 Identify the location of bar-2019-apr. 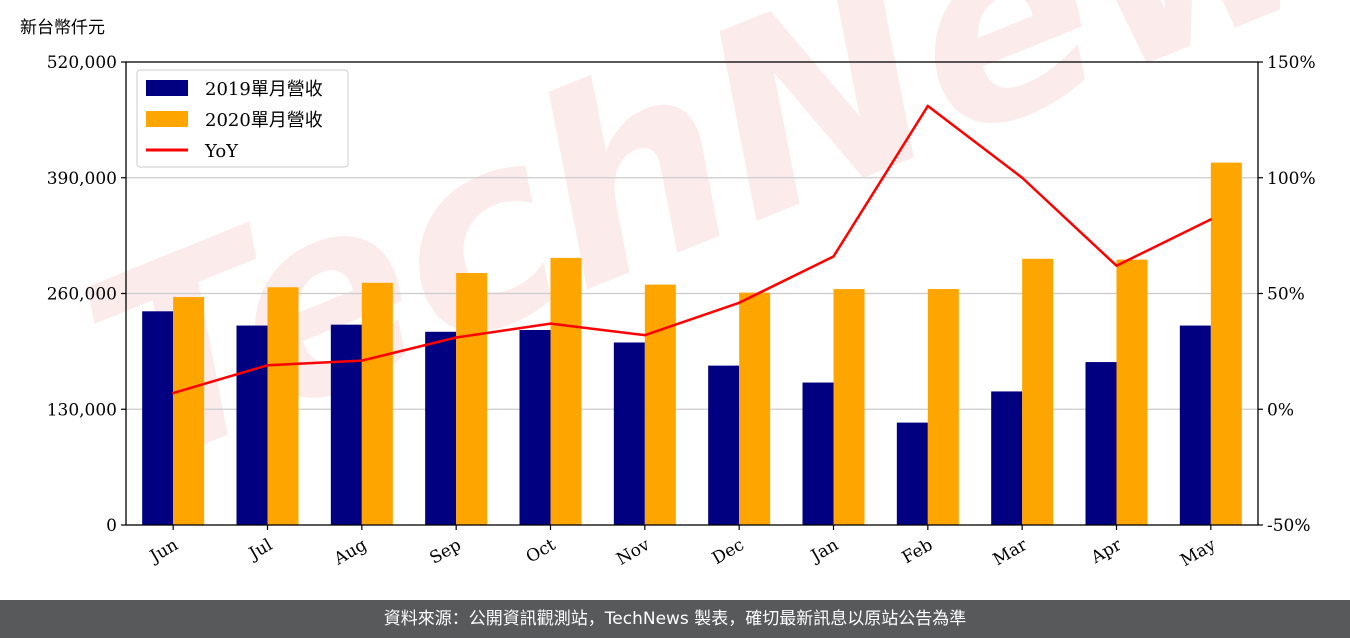
(1101, 443).